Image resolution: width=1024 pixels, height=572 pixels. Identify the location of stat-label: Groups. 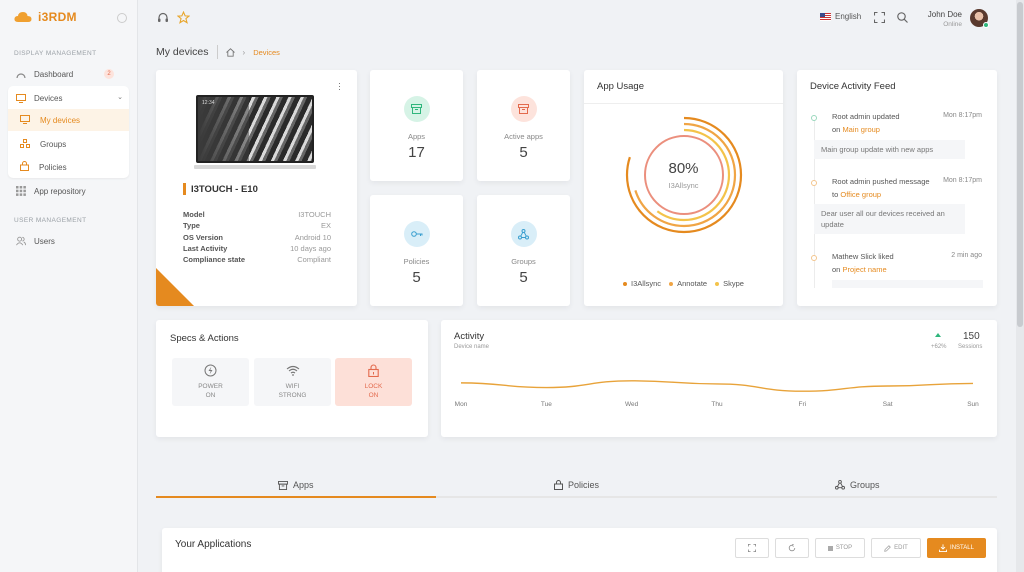
(523, 261).